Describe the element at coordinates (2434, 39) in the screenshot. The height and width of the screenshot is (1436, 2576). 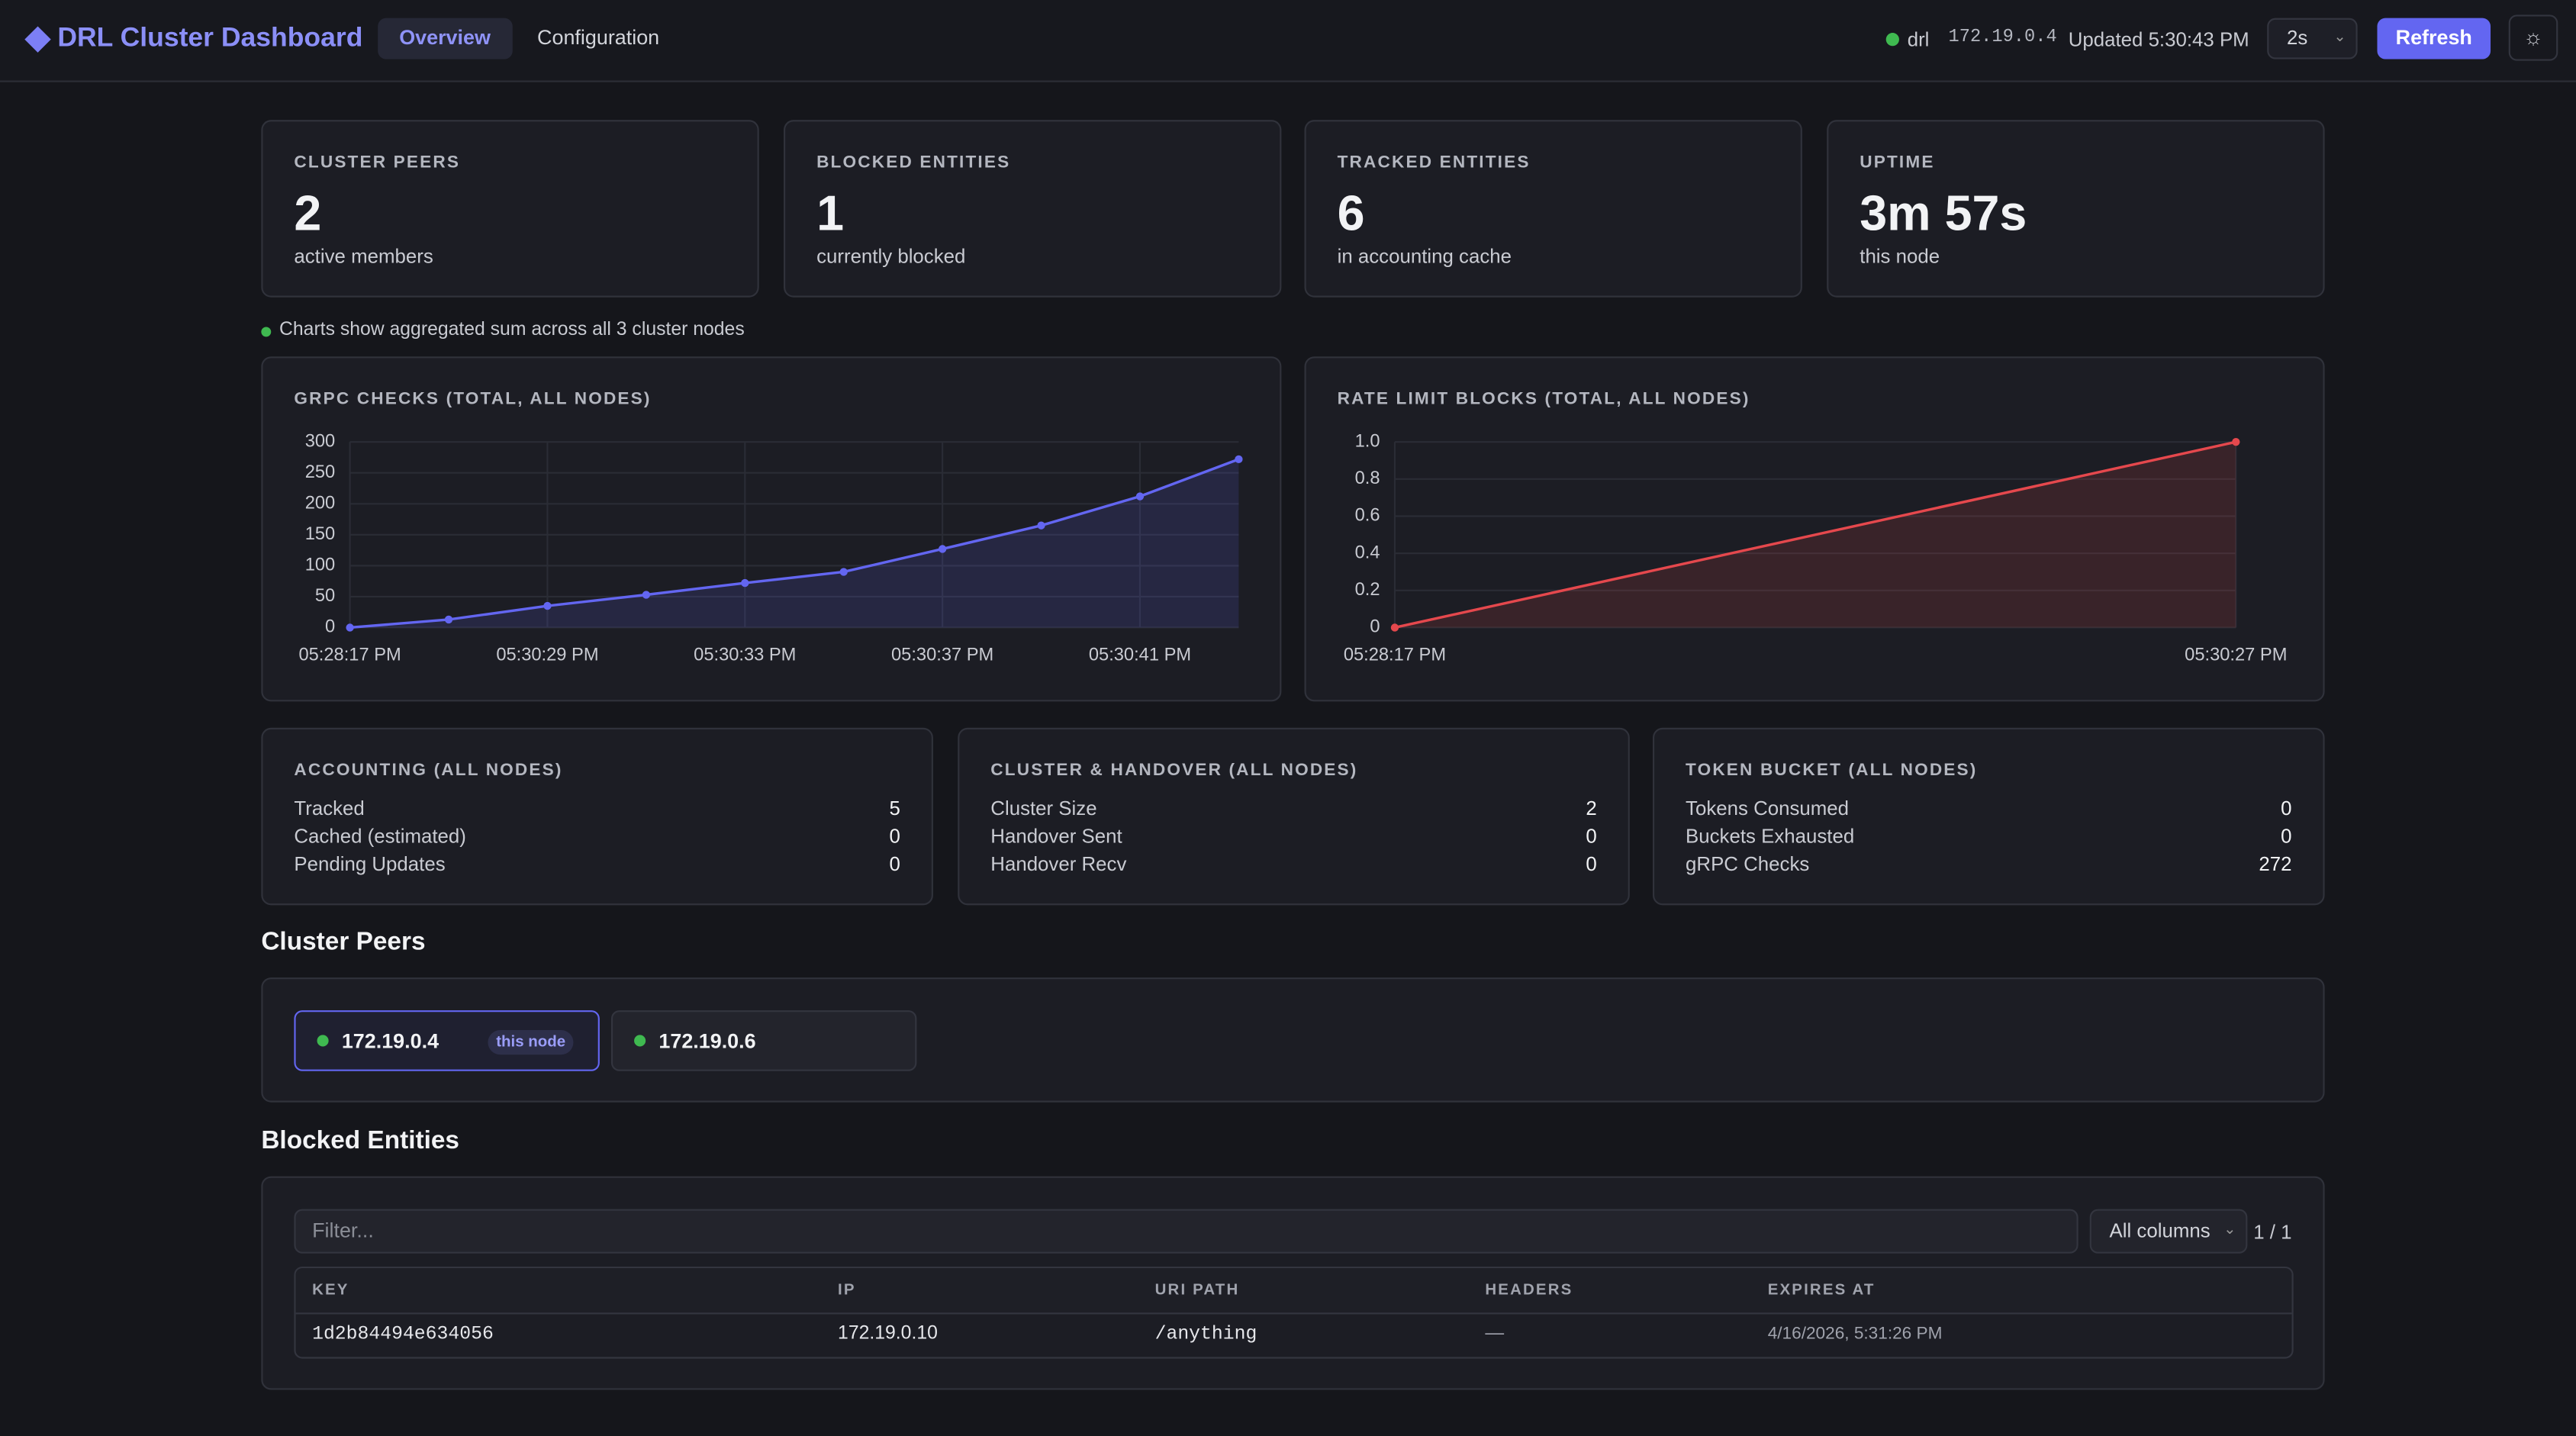
I see `refresh-button: Refresh` at that location.